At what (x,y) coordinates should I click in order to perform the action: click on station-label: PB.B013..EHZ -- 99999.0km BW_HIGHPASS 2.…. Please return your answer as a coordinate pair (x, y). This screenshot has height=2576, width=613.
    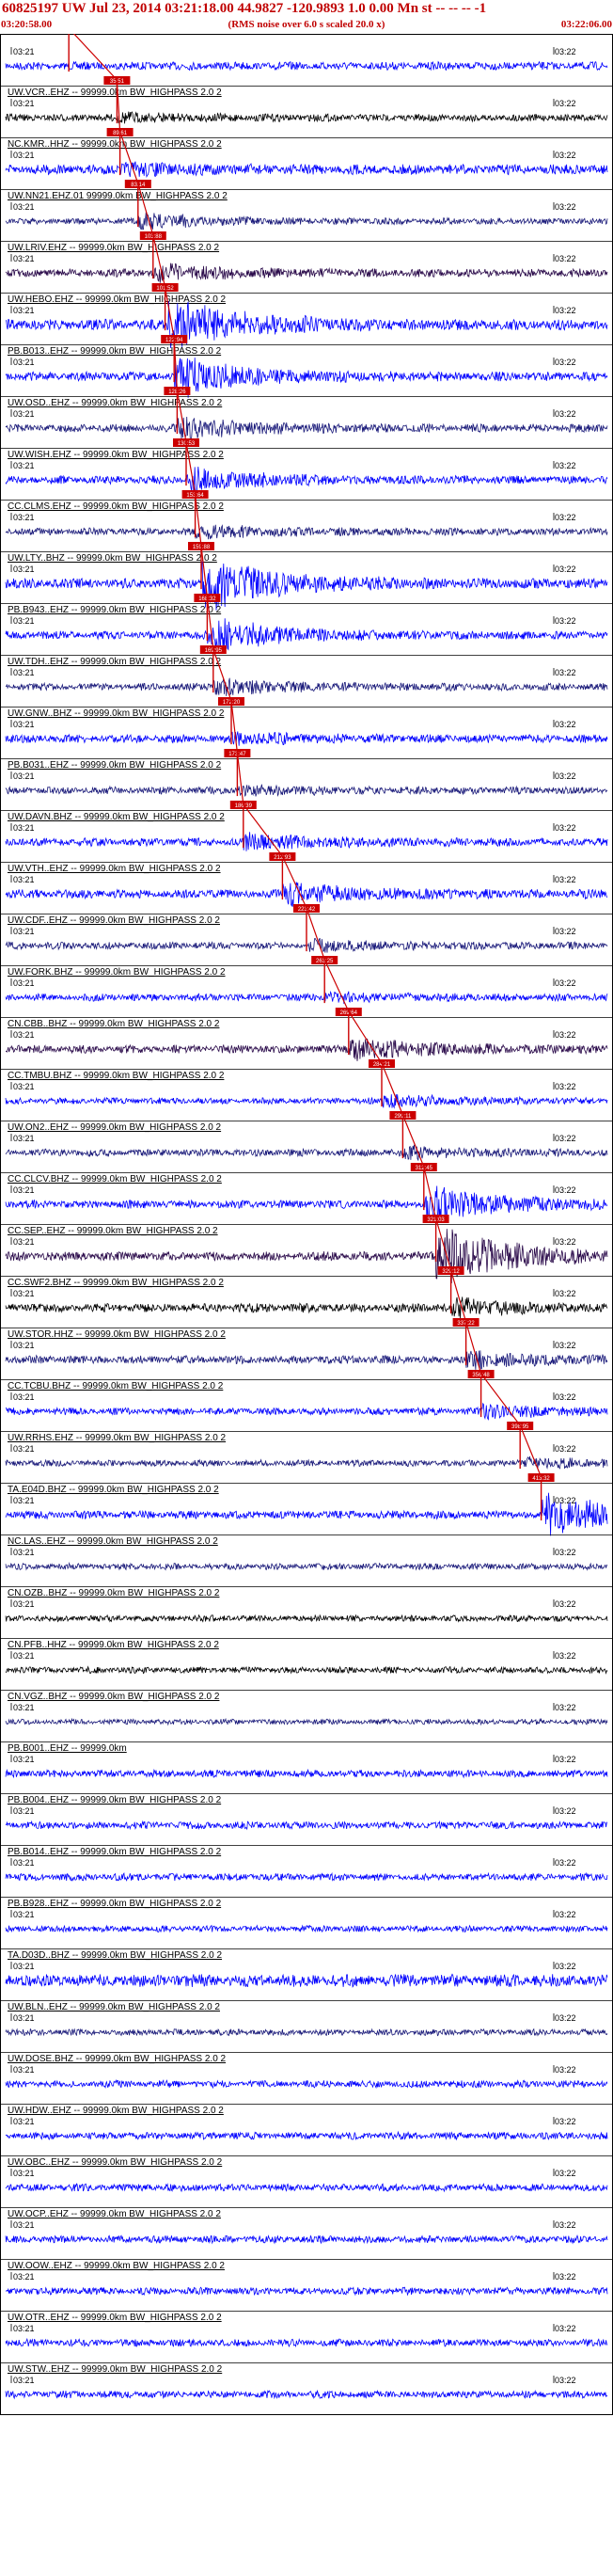
    Looking at the image, I should click on (115, 351).